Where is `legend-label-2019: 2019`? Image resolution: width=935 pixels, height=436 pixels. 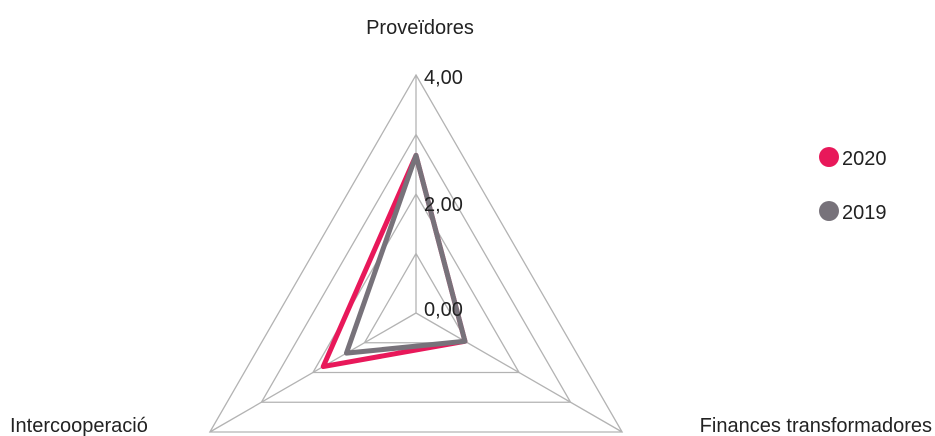 legend-label-2019: 2019 is located at coordinates (864, 213).